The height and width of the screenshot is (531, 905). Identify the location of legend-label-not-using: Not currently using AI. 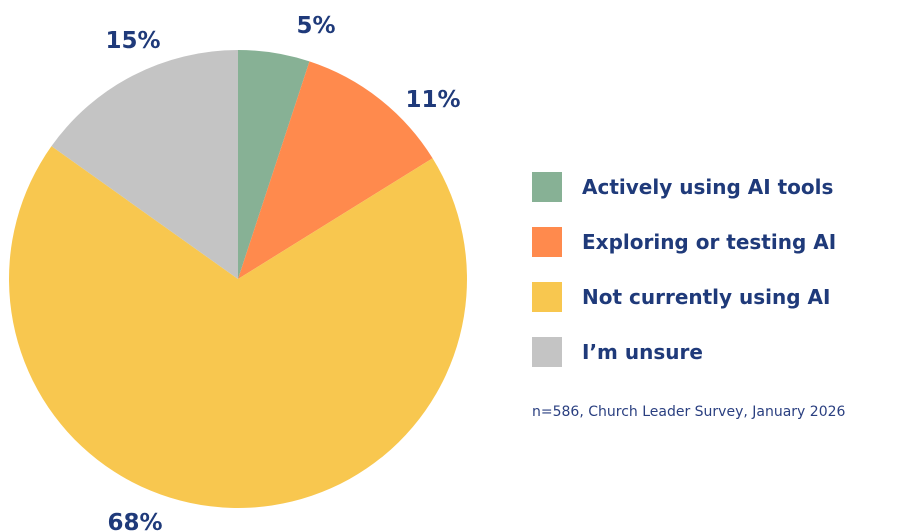
(706, 297).